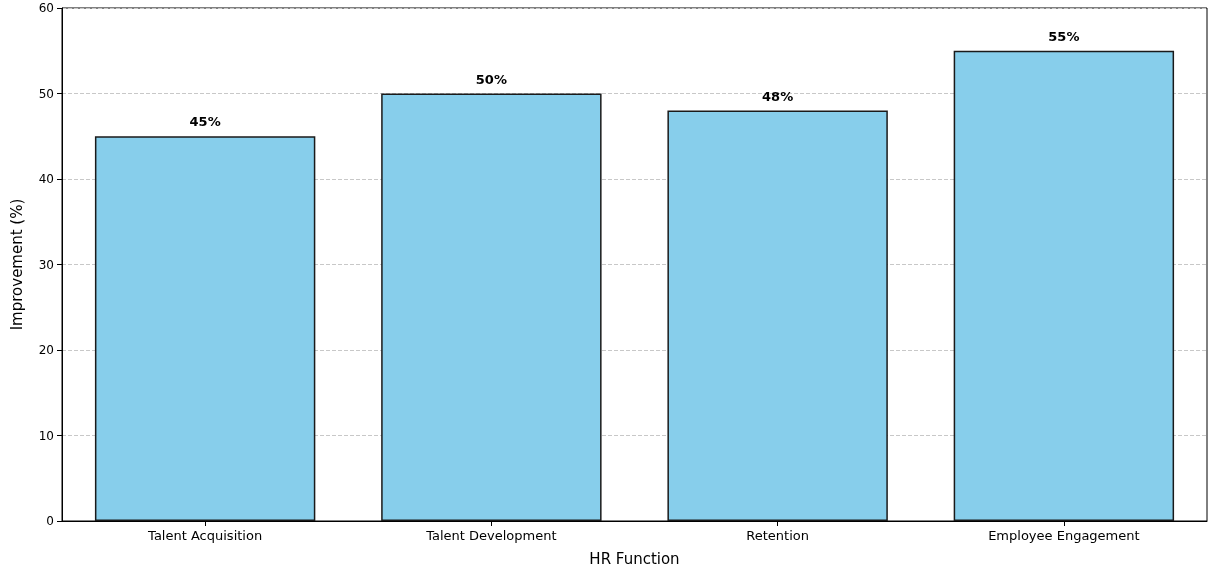 The height and width of the screenshot is (571, 1208). Describe the element at coordinates (46, 350) in the screenshot. I see `y-tick-label: 20` at that location.